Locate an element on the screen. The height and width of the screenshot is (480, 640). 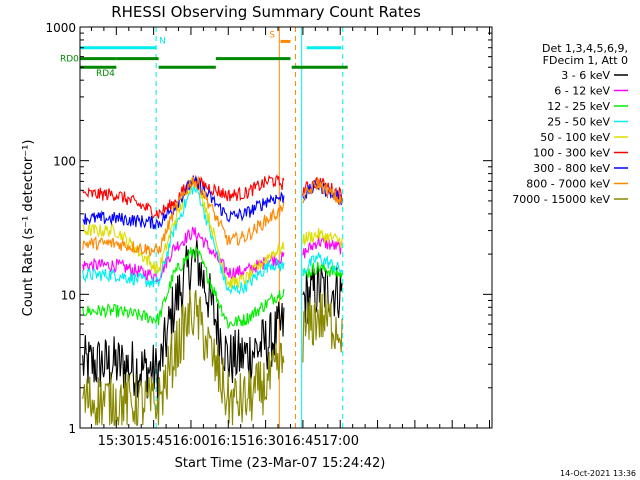
y-tick-label: 100 is located at coordinates (64, 162).